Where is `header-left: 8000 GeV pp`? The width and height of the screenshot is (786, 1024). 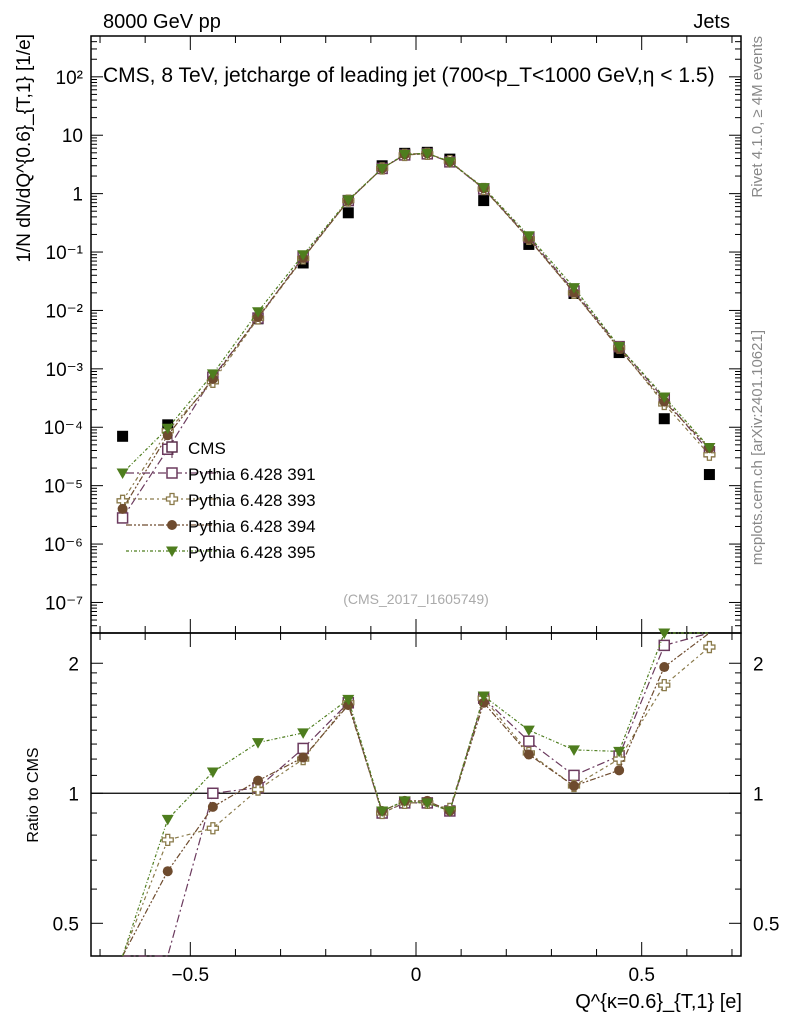
header-left: 8000 GeV pp is located at coordinates (162, 22).